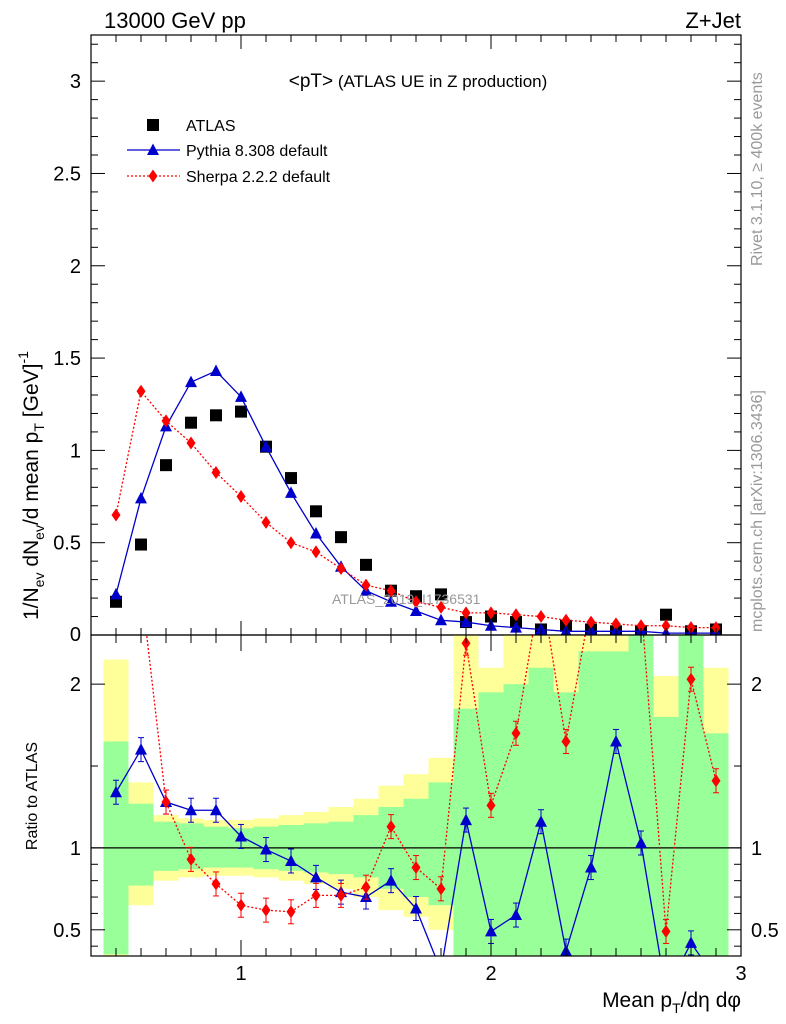  Describe the element at coordinates (440, 81) in the screenshot. I see `plot-title-sub: (ATLAS UE in Z production)` at that location.